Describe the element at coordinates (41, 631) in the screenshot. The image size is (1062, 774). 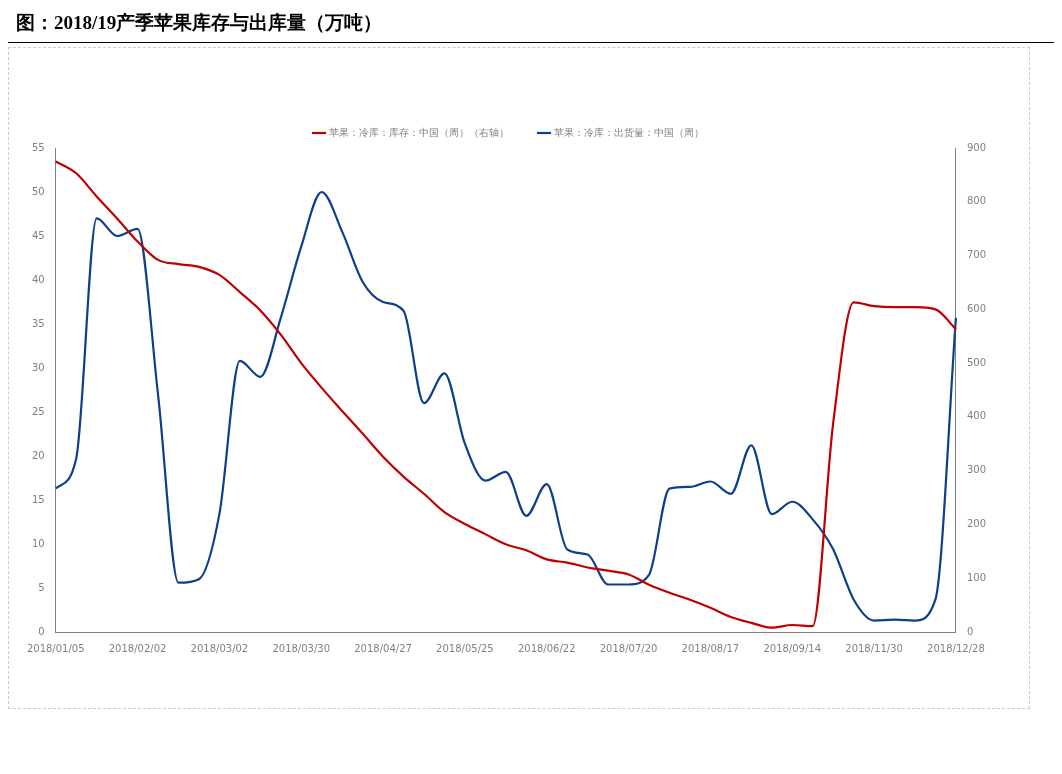
I see `y-tick-label: 0` at that location.